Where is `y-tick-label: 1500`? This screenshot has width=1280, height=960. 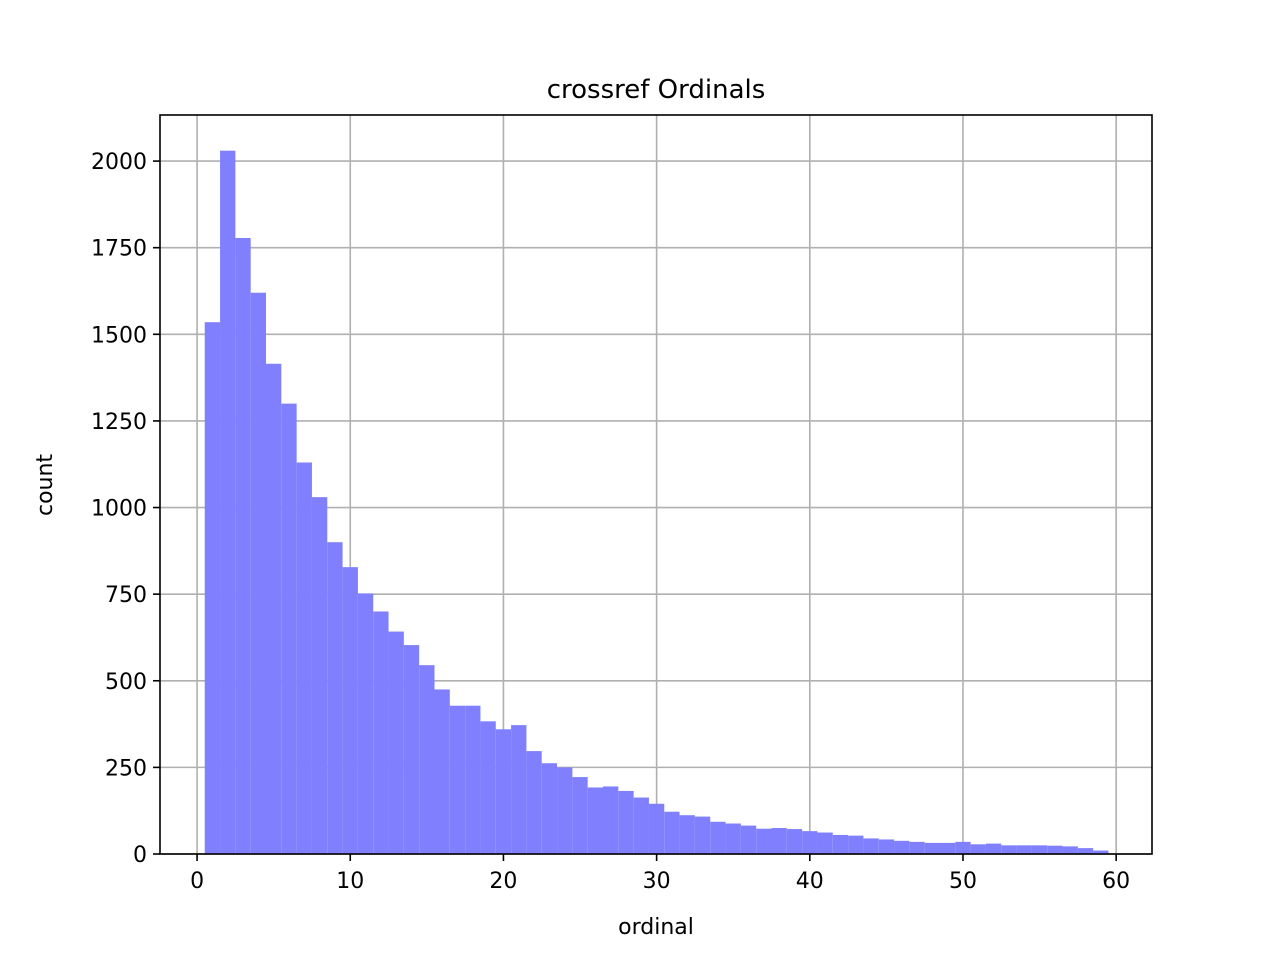
y-tick-label: 1500 is located at coordinates (119, 335).